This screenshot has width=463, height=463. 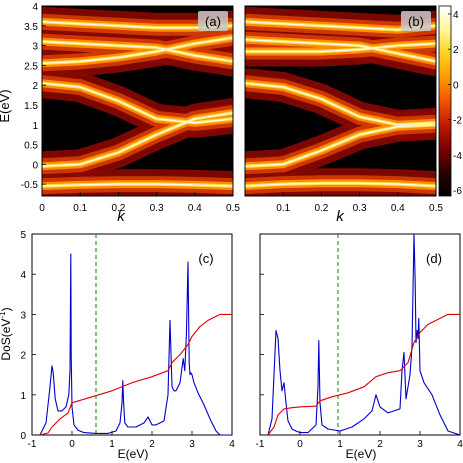 I want to click on panel-c-ytick-label: 1, so click(x=23, y=396).